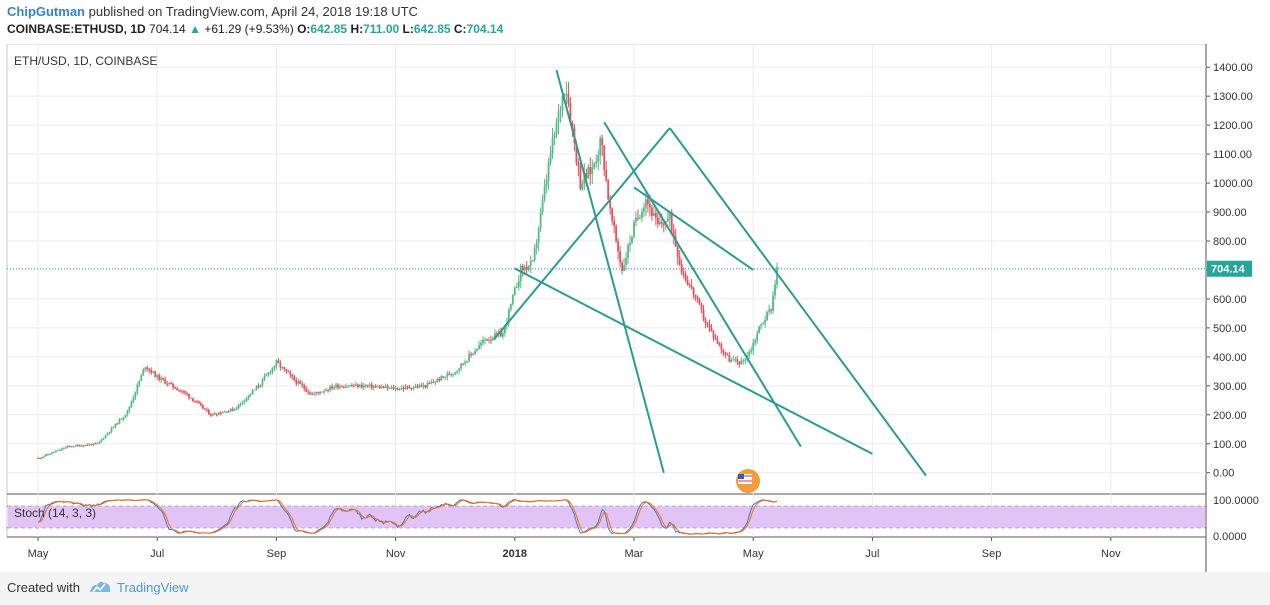  Describe the element at coordinates (1233, 184) in the screenshot. I see `price-tick-label: 1000.00` at that location.